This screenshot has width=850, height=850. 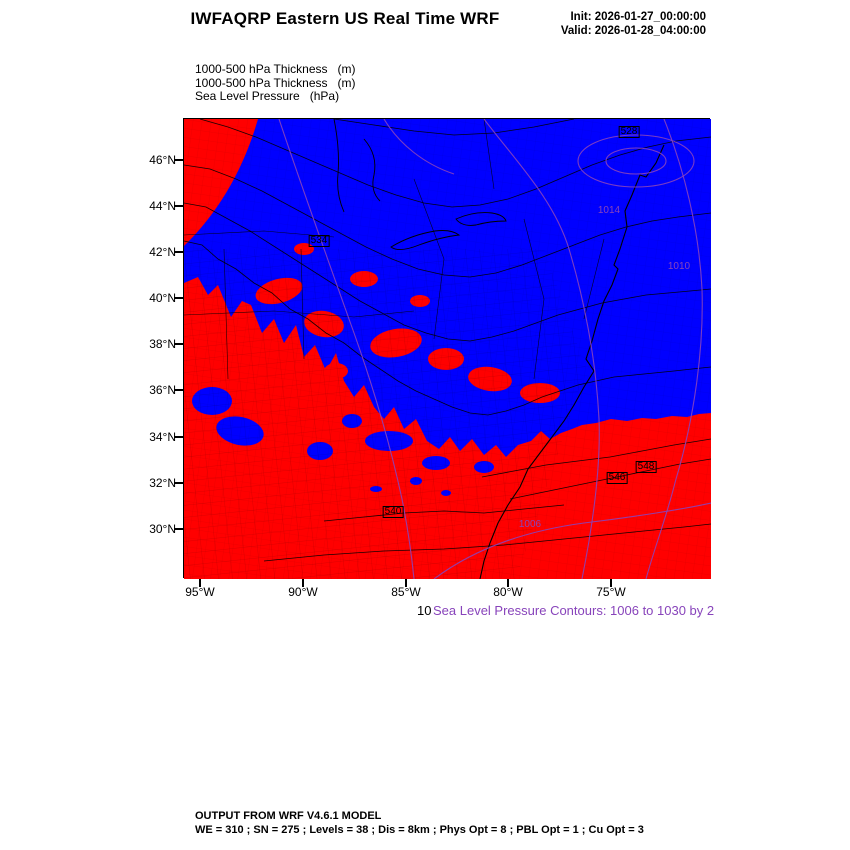 What do you see at coordinates (345, 18) in the screenshot?
I see `page-title: IWFAQRP Eastern US Real Time WRF` at bounding box center [345, 18].